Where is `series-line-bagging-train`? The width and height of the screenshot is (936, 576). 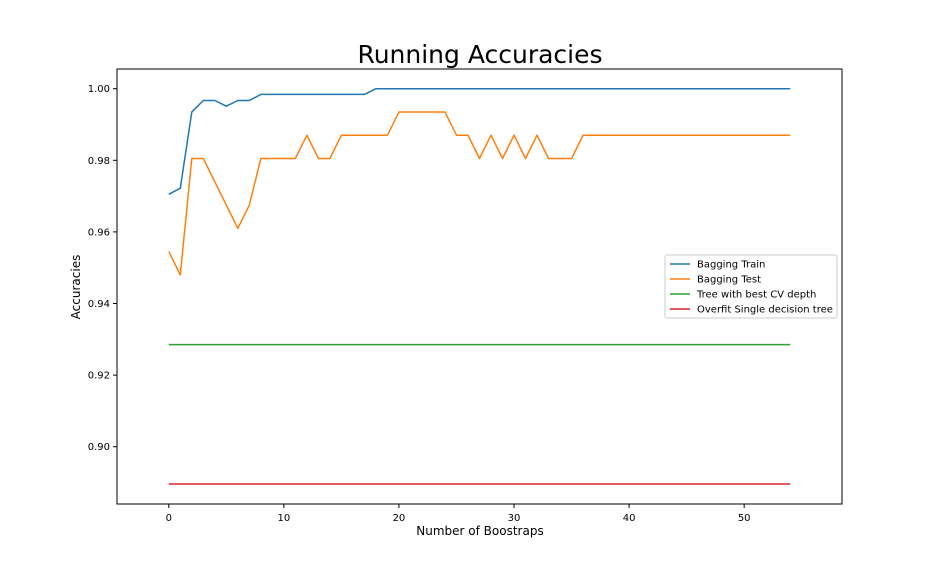 series-line-bagging-train is located at coordinates (479, 141).